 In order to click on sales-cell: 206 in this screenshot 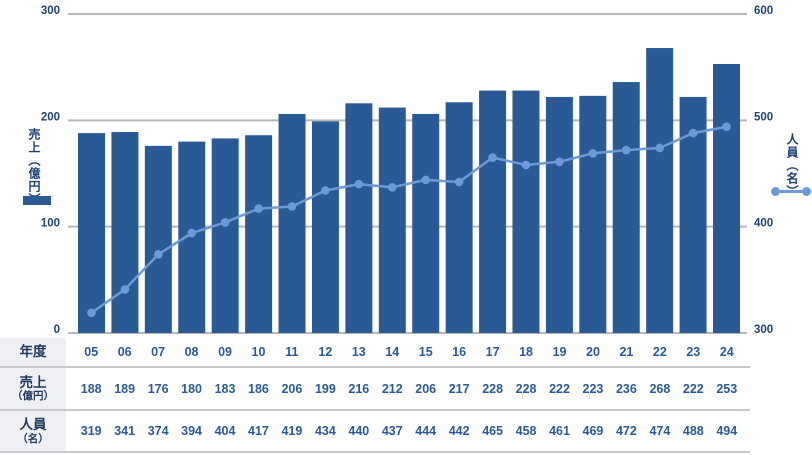, I will do `click(426, 388)`.